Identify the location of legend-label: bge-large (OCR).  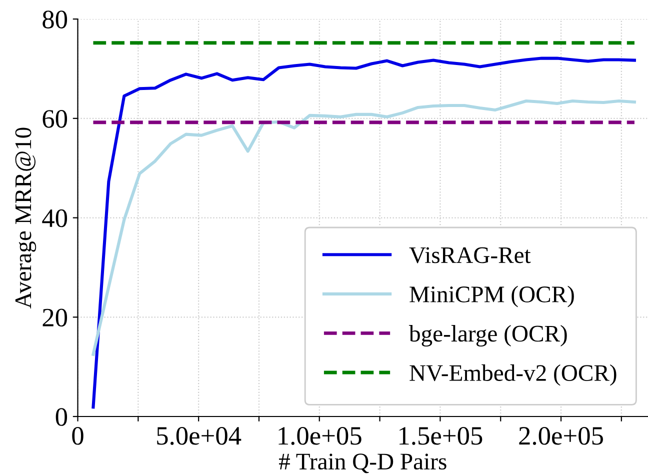
(487, 336).